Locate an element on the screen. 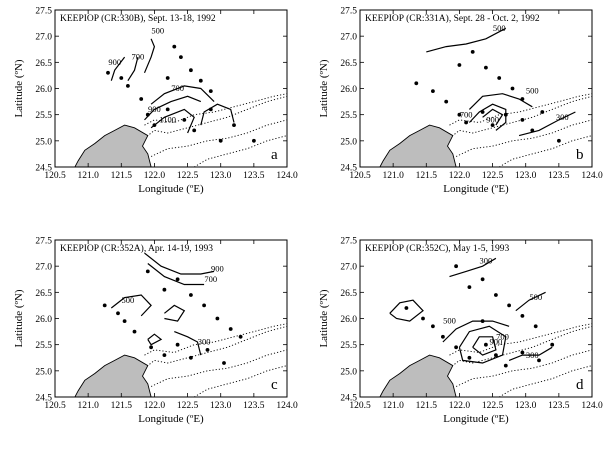 The width and height of the screenshot is (606, 455). panel-letter: a is located at coordinates (274, 155).